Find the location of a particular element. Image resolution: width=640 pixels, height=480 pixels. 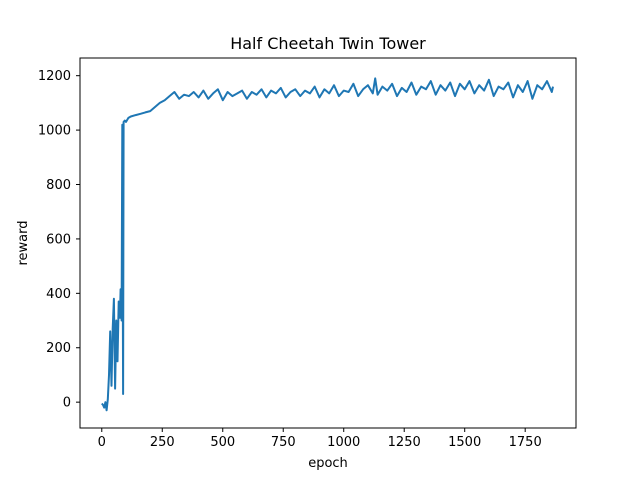

chart-title: Half Cheetah Twin Tower is located at coordinates (328, 43).